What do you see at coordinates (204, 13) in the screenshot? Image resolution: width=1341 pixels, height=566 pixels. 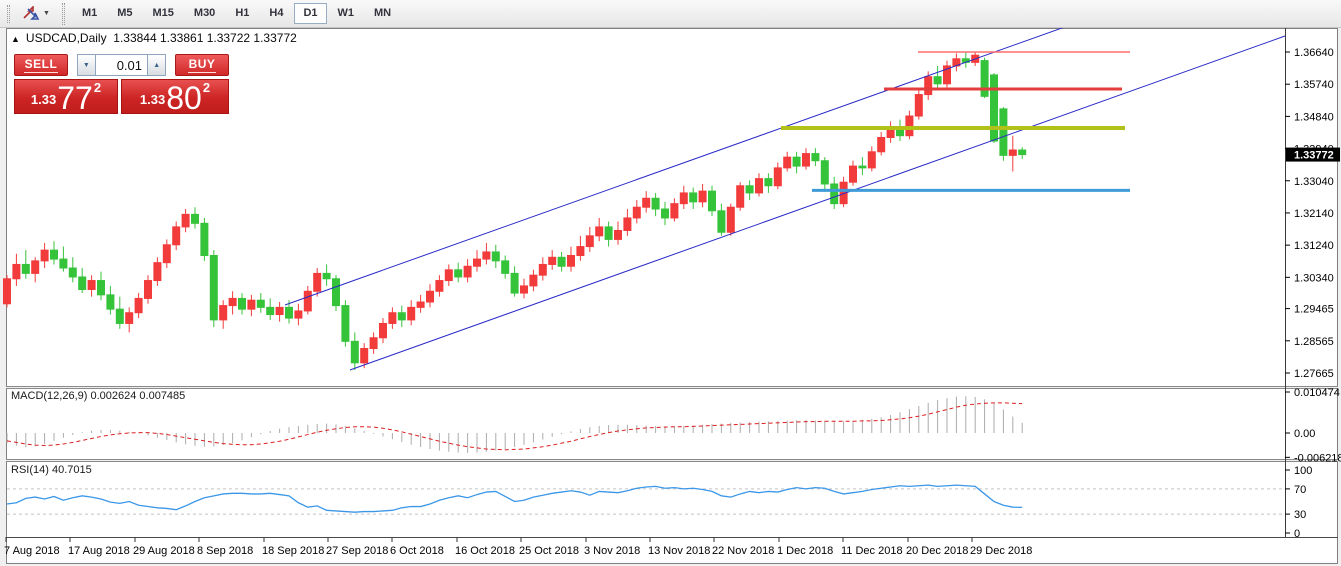 I see `tf-button-m30: M30` at bounding box center [204, 13].